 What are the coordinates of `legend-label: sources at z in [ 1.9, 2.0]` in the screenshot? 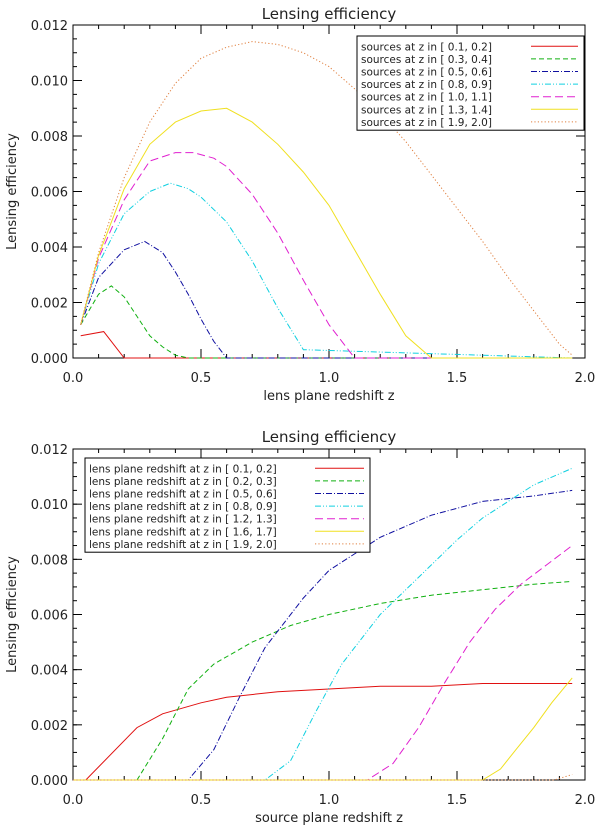 It's located at (426, 123).